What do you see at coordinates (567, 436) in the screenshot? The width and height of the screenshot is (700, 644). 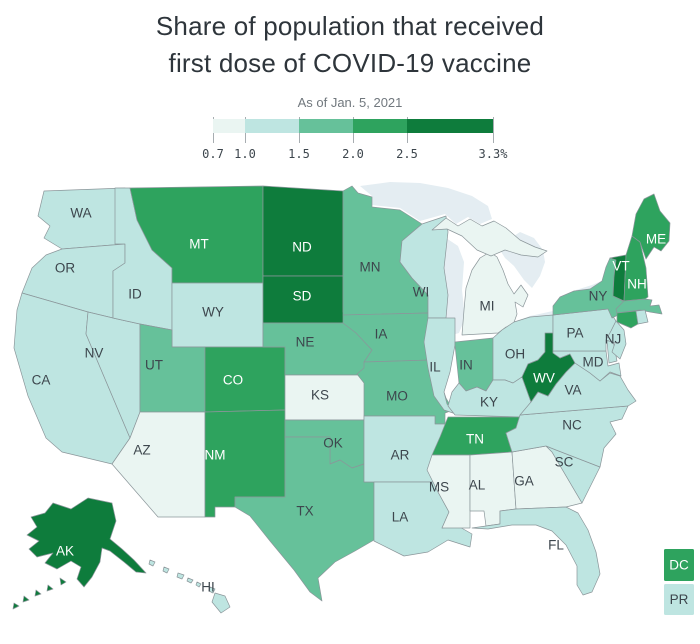 I see `state-nc` at bounding box center [567, 436].